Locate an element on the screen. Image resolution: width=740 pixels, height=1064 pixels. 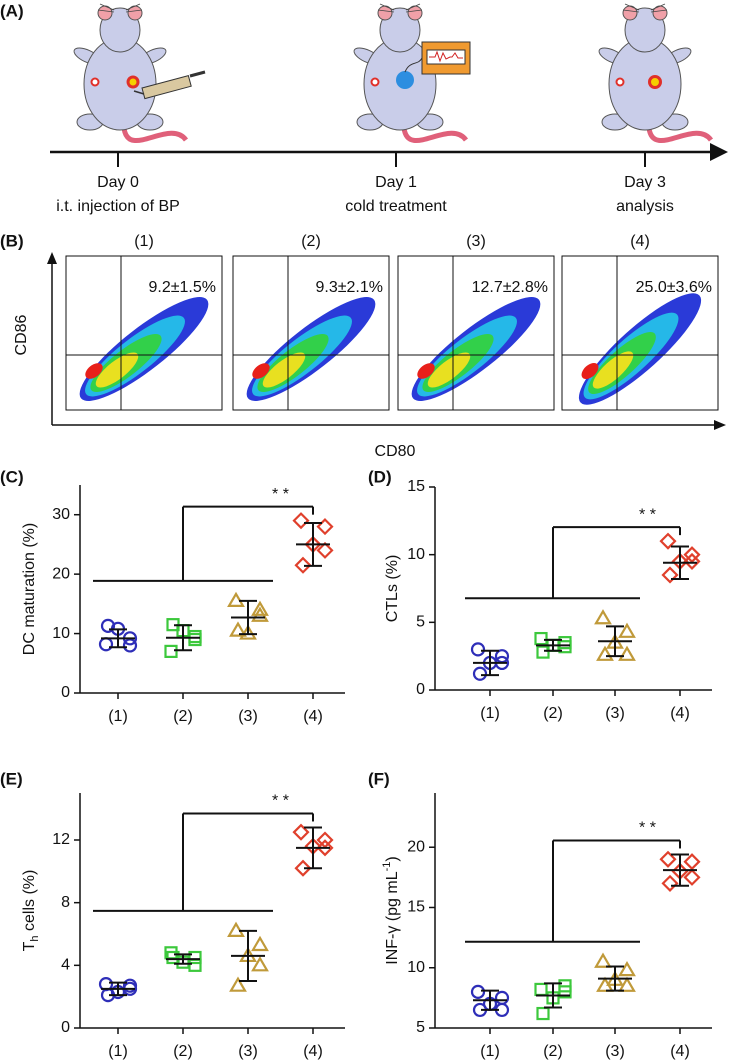
y-tick-label: 8 is located at coordinates (65, 902).